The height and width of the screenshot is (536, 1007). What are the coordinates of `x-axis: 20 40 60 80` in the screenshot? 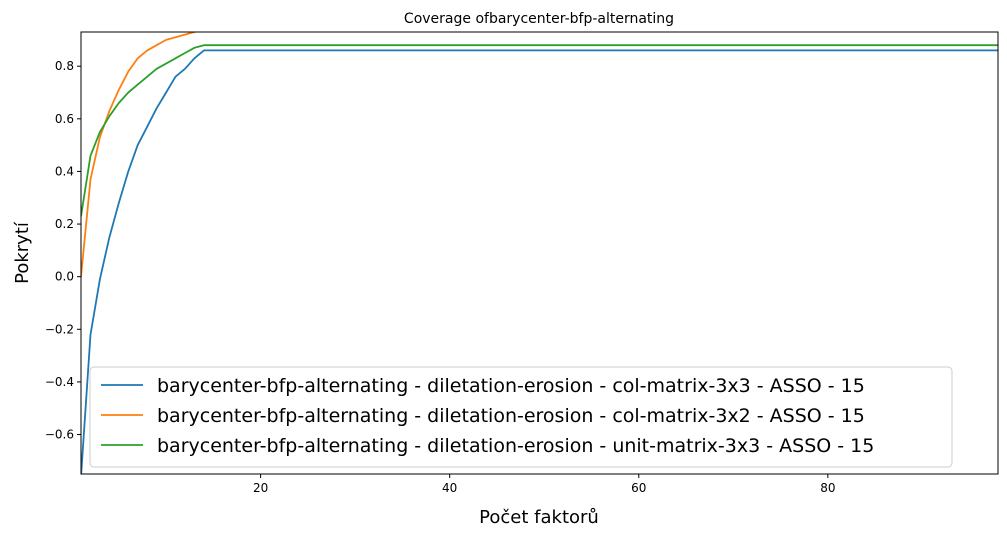 It's located at (544, 484).